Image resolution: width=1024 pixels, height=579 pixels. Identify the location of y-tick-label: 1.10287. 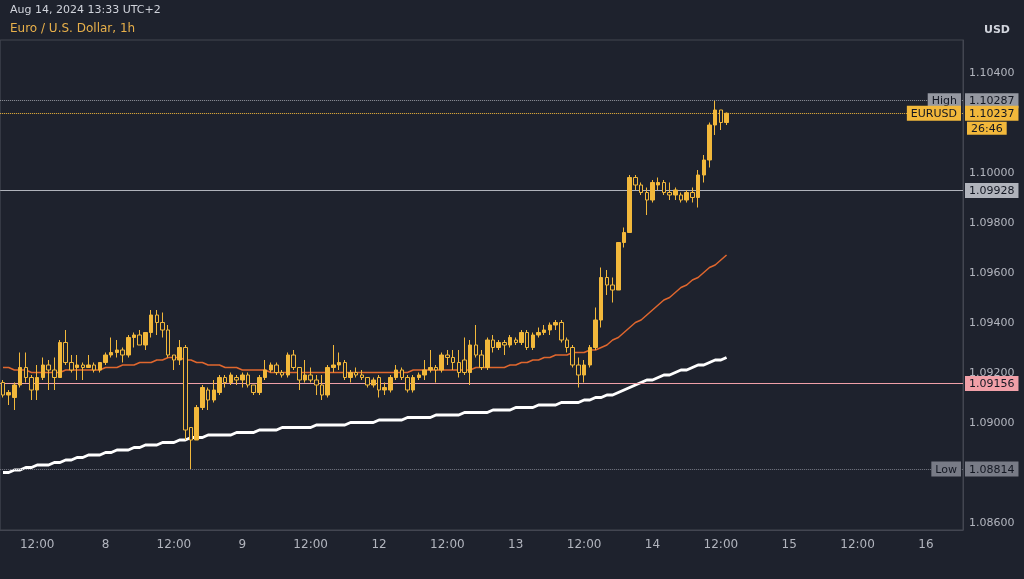
(992, 101).